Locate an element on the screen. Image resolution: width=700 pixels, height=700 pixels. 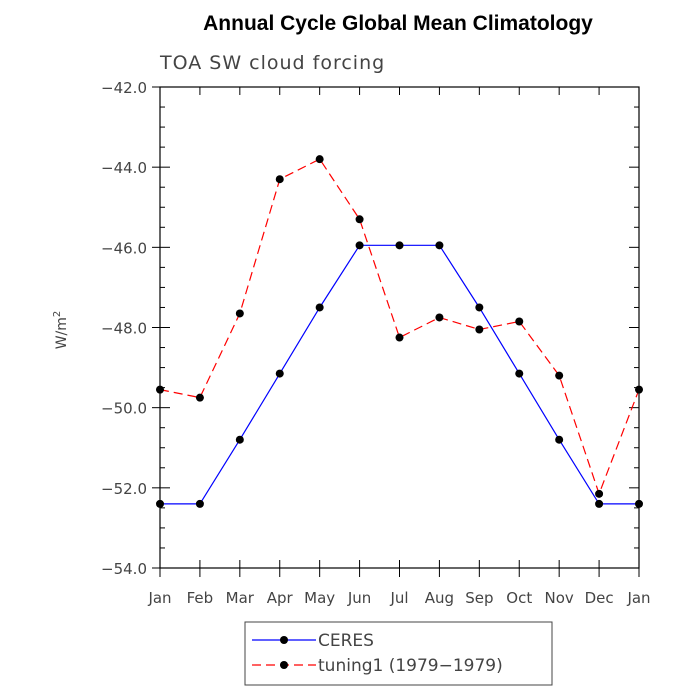
x-tick-label: Mar is located at coordinates (240, 598).